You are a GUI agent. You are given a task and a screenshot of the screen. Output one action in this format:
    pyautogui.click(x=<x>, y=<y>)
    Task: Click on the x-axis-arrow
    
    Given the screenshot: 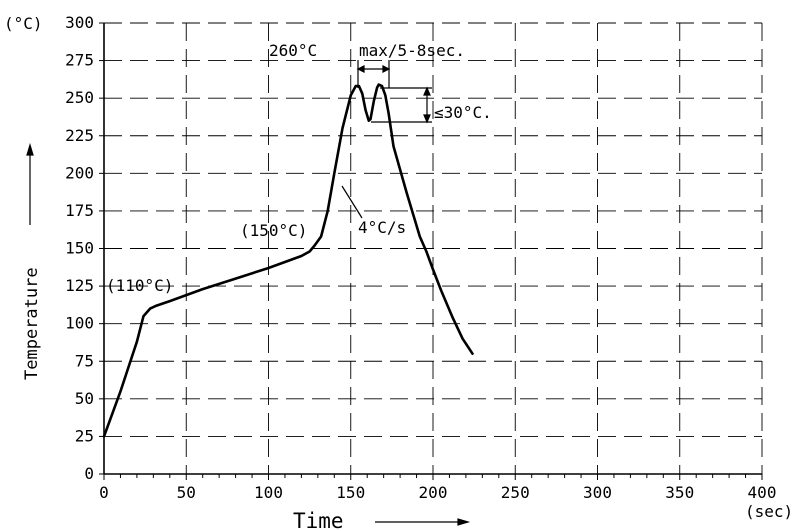 What is the action you would take?
    pyautogui.click(x=423, y=522)
    